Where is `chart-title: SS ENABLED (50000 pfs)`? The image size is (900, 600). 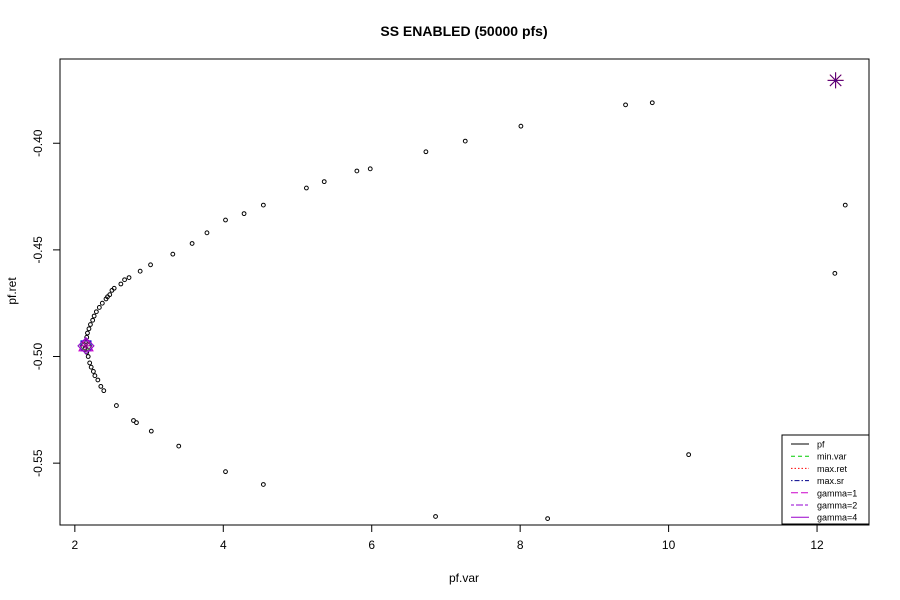 chart-title: SS ENABLED (50000 pfs) is located at coordinates (463, 31).